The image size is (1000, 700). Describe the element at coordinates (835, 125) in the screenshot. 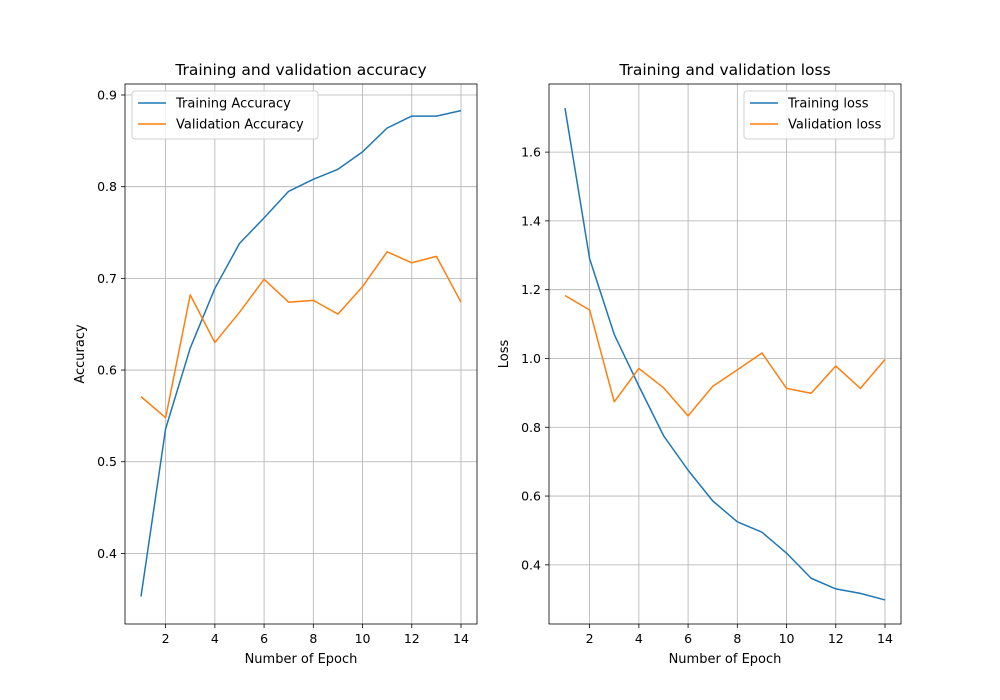

I see `legend-entry: Validation loss` at that location.